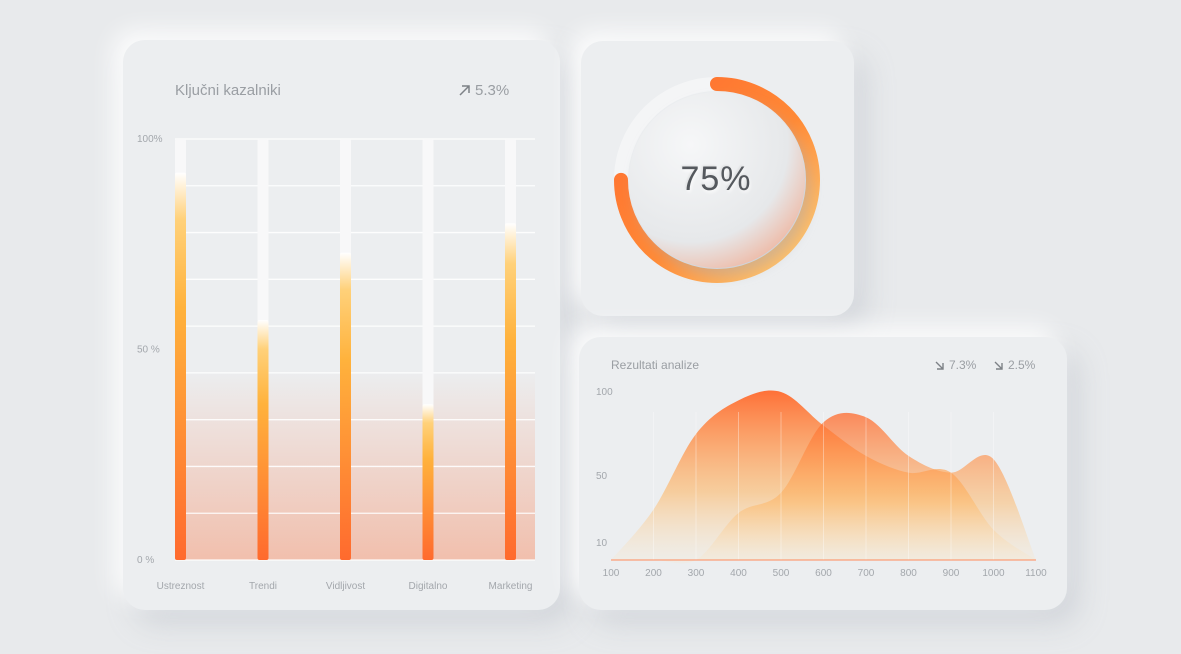  I want to click on bar-ytick-label: 0 %, so click(145, 560).